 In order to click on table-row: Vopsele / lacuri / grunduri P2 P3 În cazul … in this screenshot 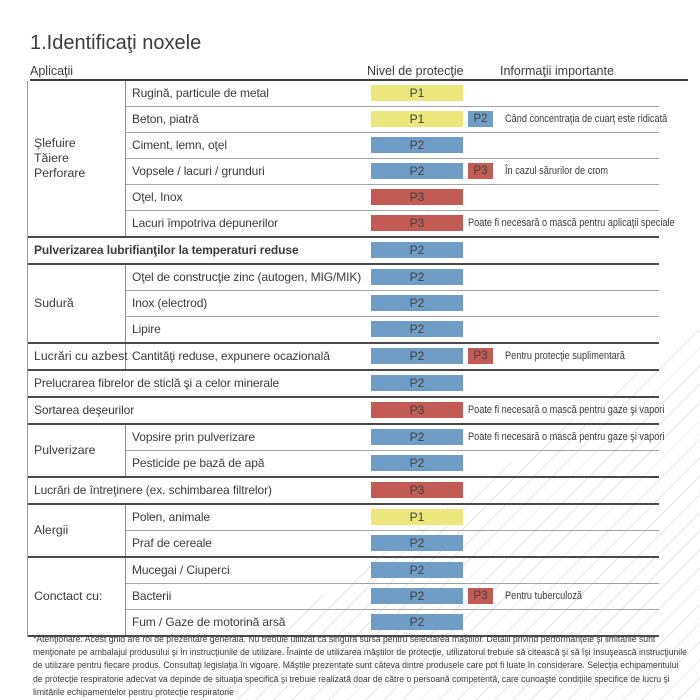, I will do `click(392, 172)`.